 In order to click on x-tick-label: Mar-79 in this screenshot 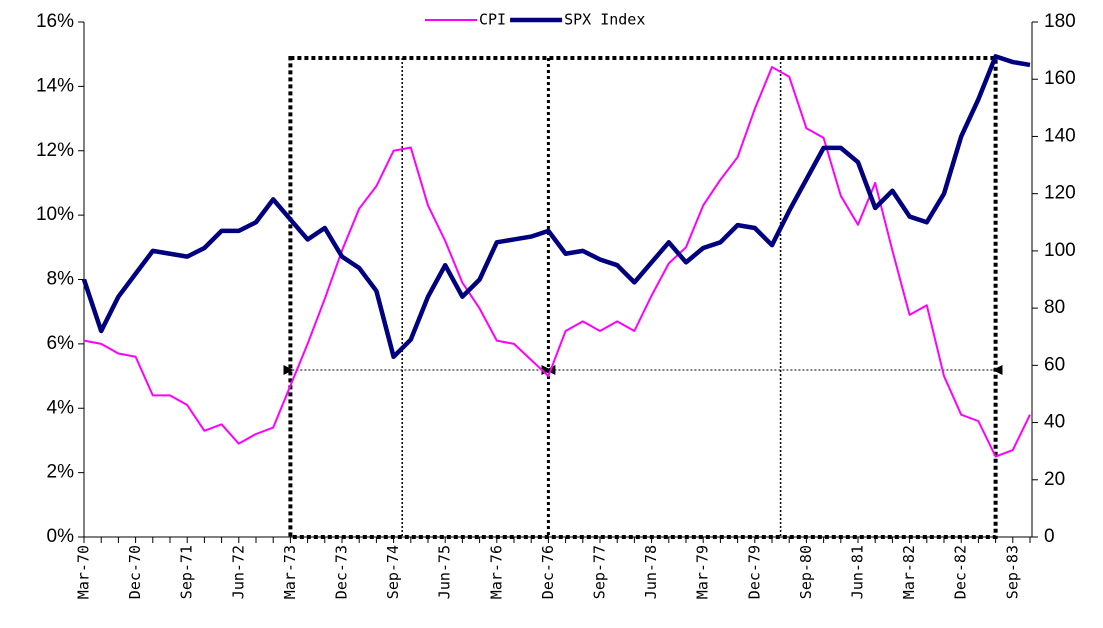, I will do `click(703, 572)`.